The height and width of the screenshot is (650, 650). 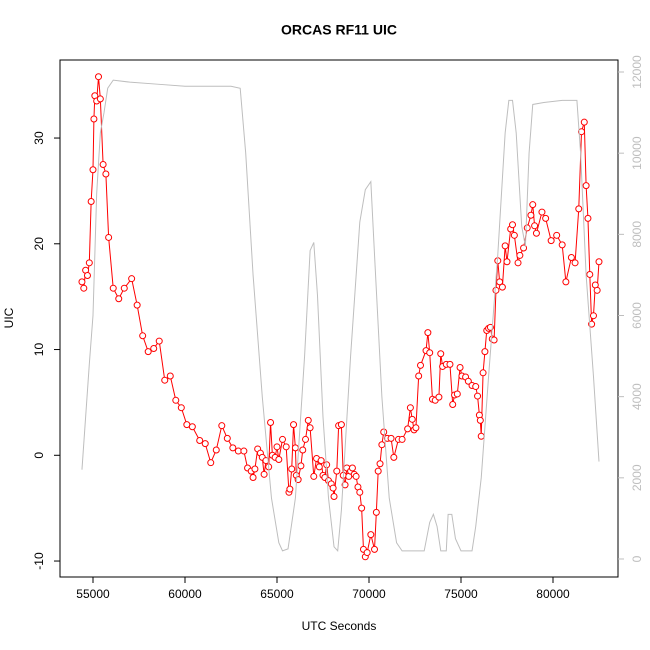 I want to click on y2-tick-label: 12000, so click(x=637, y=72).